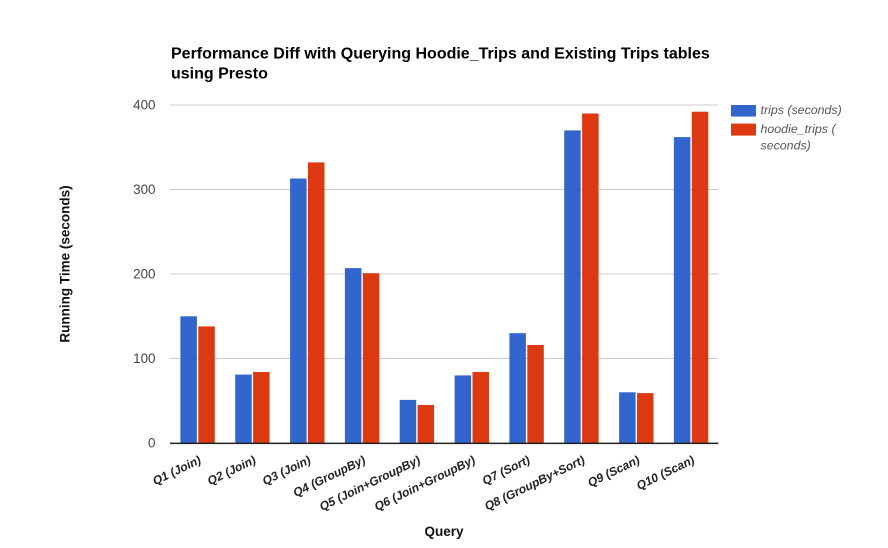  What do you see at coordinates (144, 105) in the screenshot?
I see `svg-text: 400` at bounding box center [144, 105].